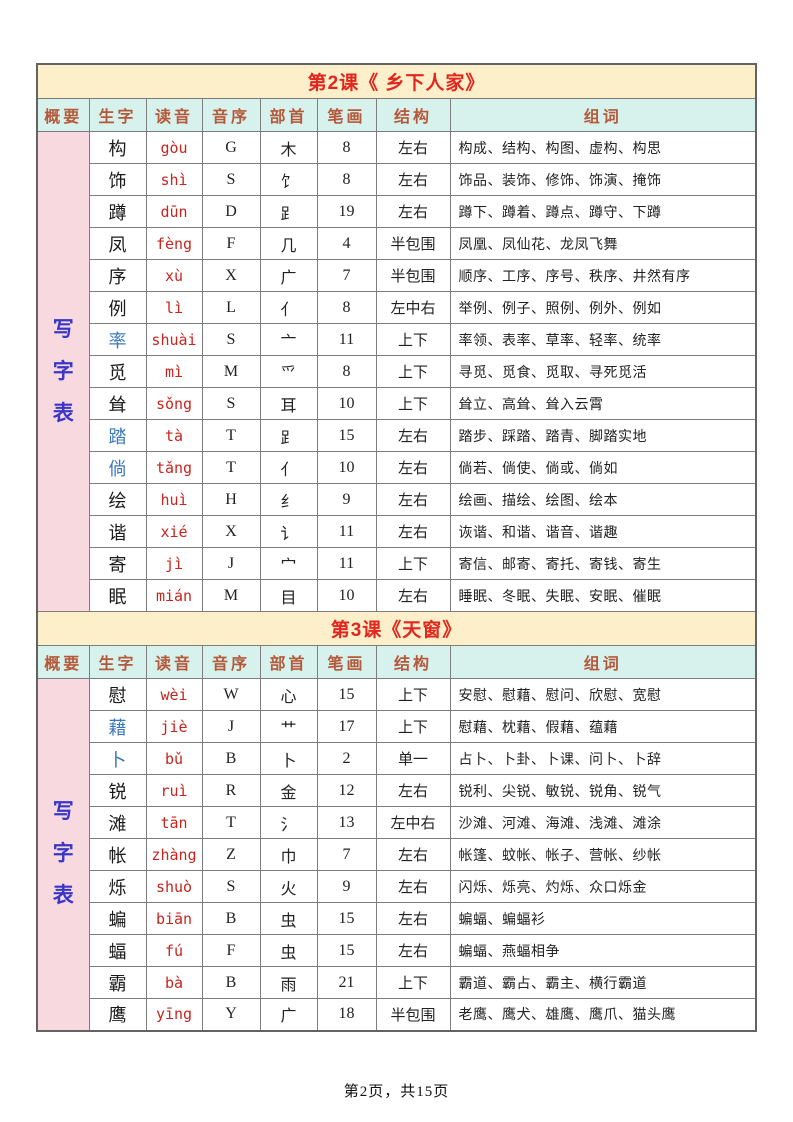  What do you see at coordinates (174, 307) in the screenshot?
I see `pinyin-cell: lì` at bounding box center [174, 307].